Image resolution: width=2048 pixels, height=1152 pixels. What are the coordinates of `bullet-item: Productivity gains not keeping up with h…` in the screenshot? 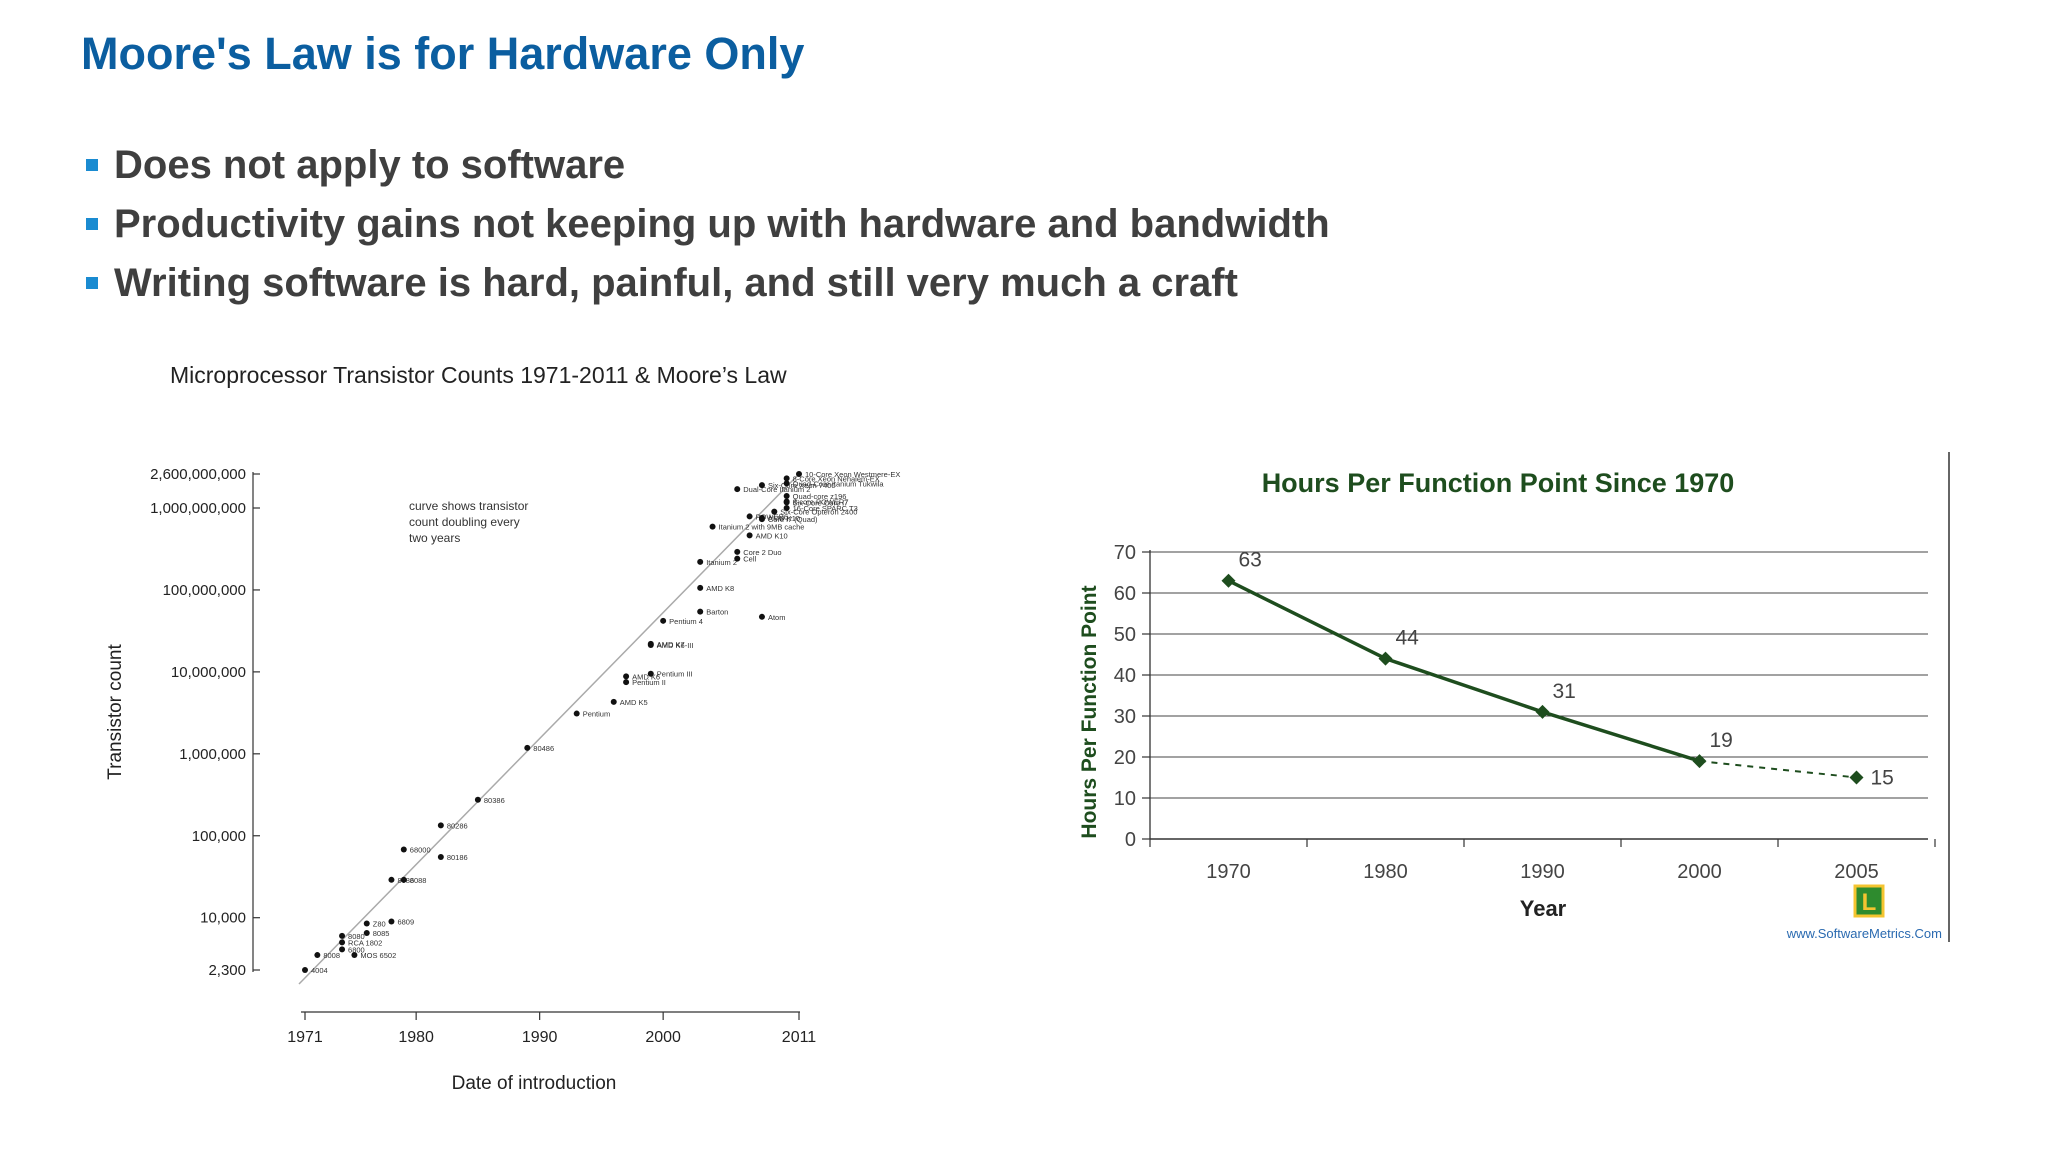 It's located at (708, 224).